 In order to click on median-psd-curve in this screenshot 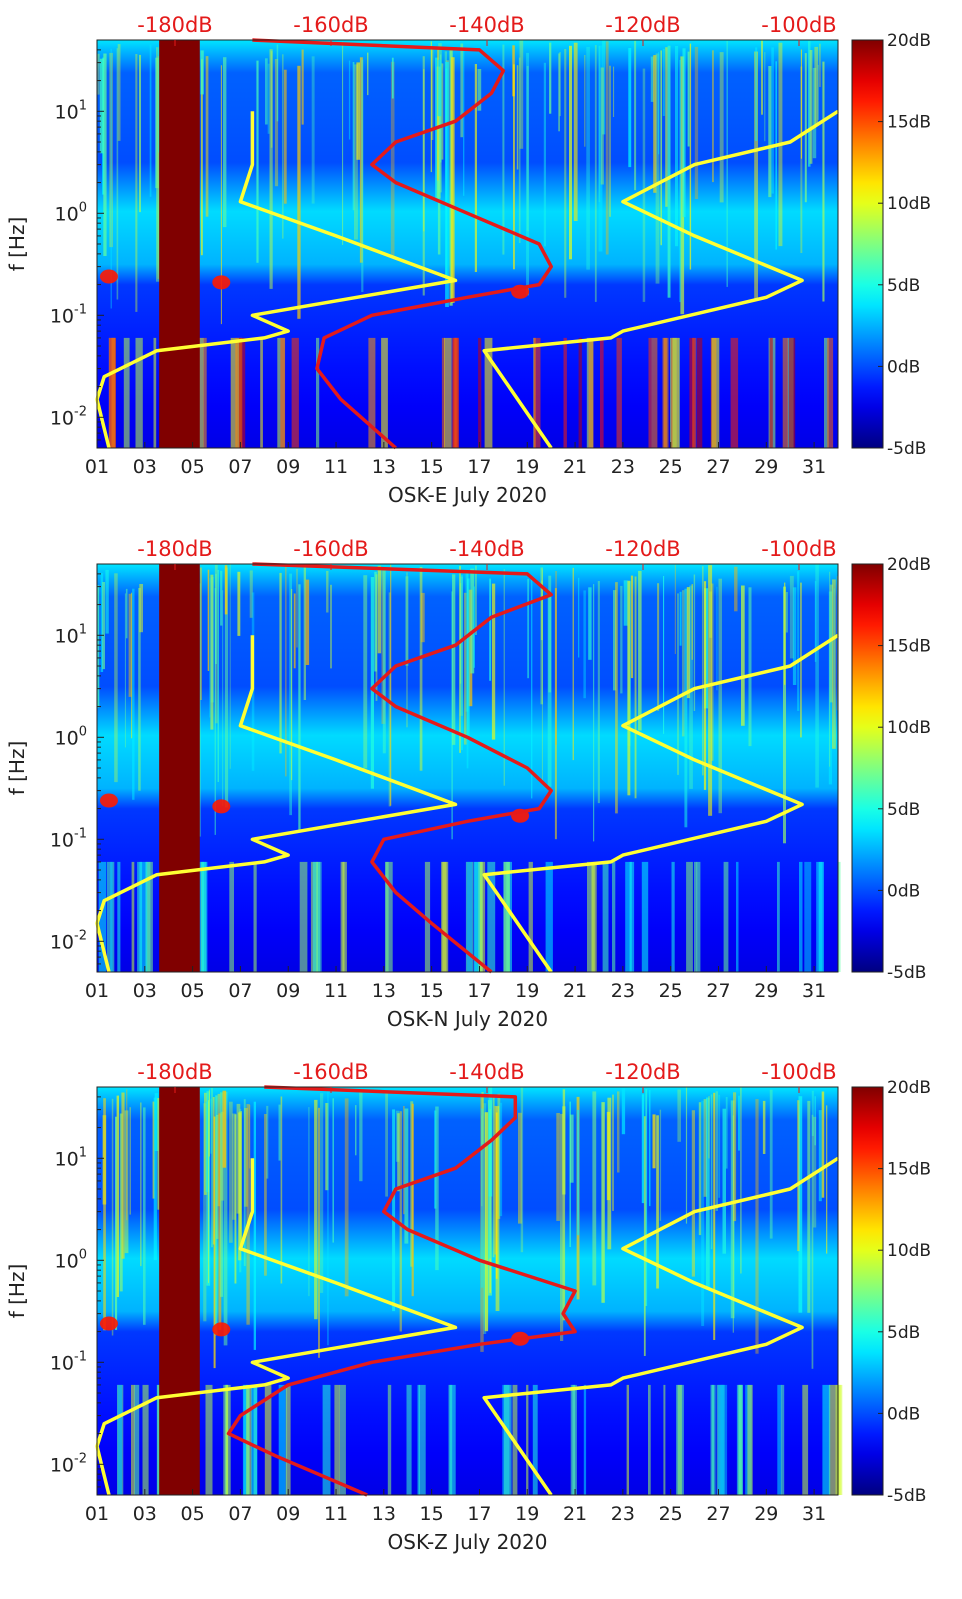, I will do `click(402, 768)`.